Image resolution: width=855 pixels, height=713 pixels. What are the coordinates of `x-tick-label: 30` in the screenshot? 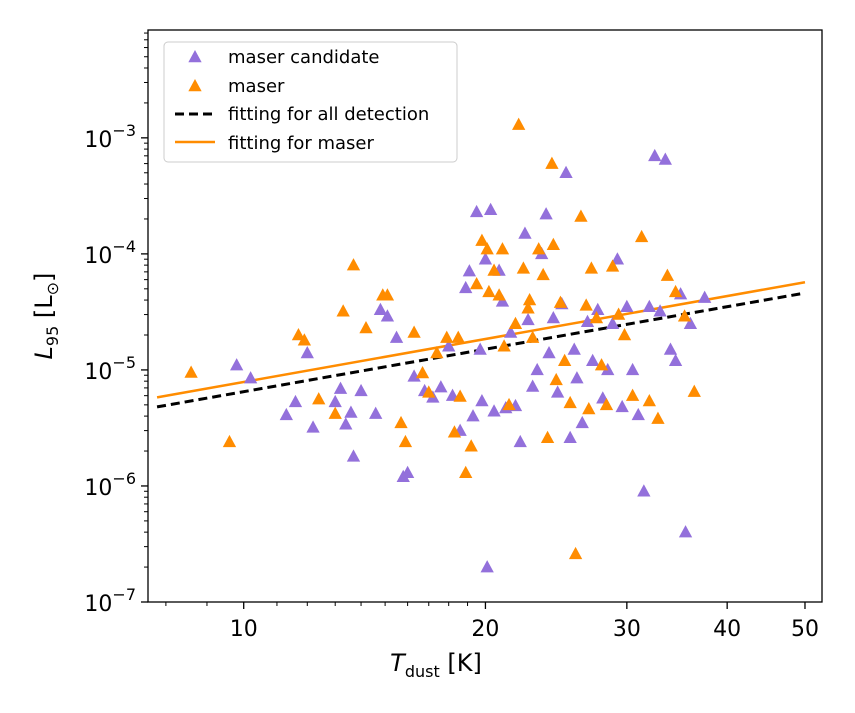 It's located at (627, 629).